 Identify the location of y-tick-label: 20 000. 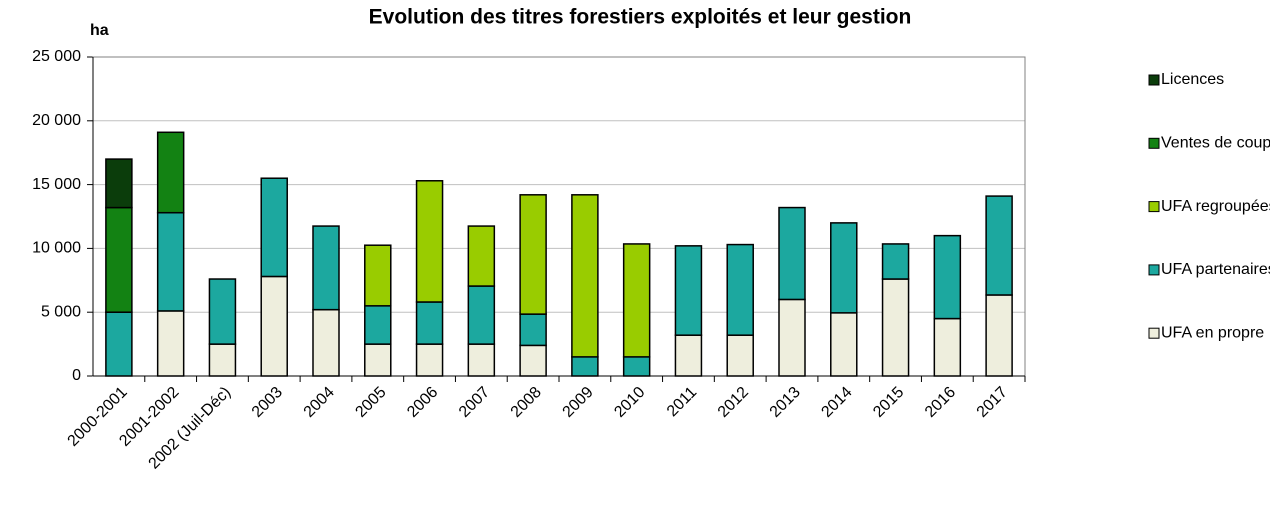
(56, 120).